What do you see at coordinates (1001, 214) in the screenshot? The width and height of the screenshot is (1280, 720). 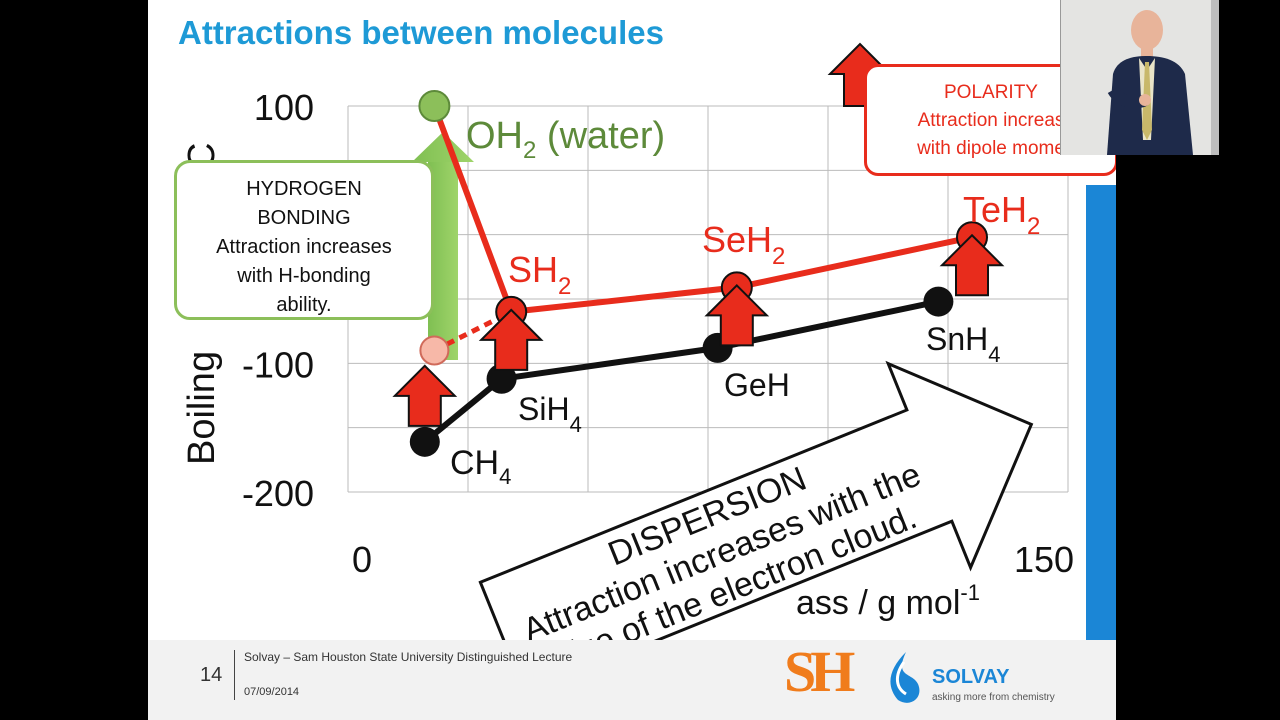 I see `label-teh2: TeH2` at bounding box center [1001, 214].